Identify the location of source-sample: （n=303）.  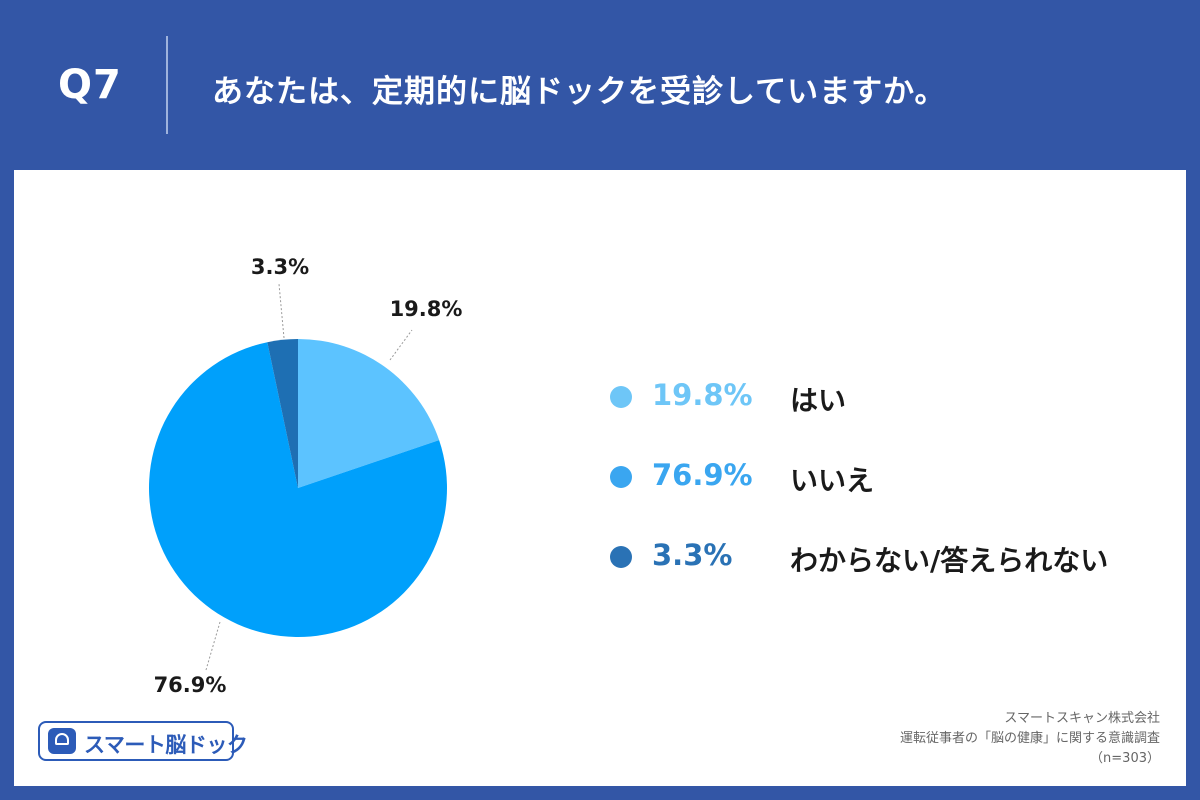
(1125, 758).